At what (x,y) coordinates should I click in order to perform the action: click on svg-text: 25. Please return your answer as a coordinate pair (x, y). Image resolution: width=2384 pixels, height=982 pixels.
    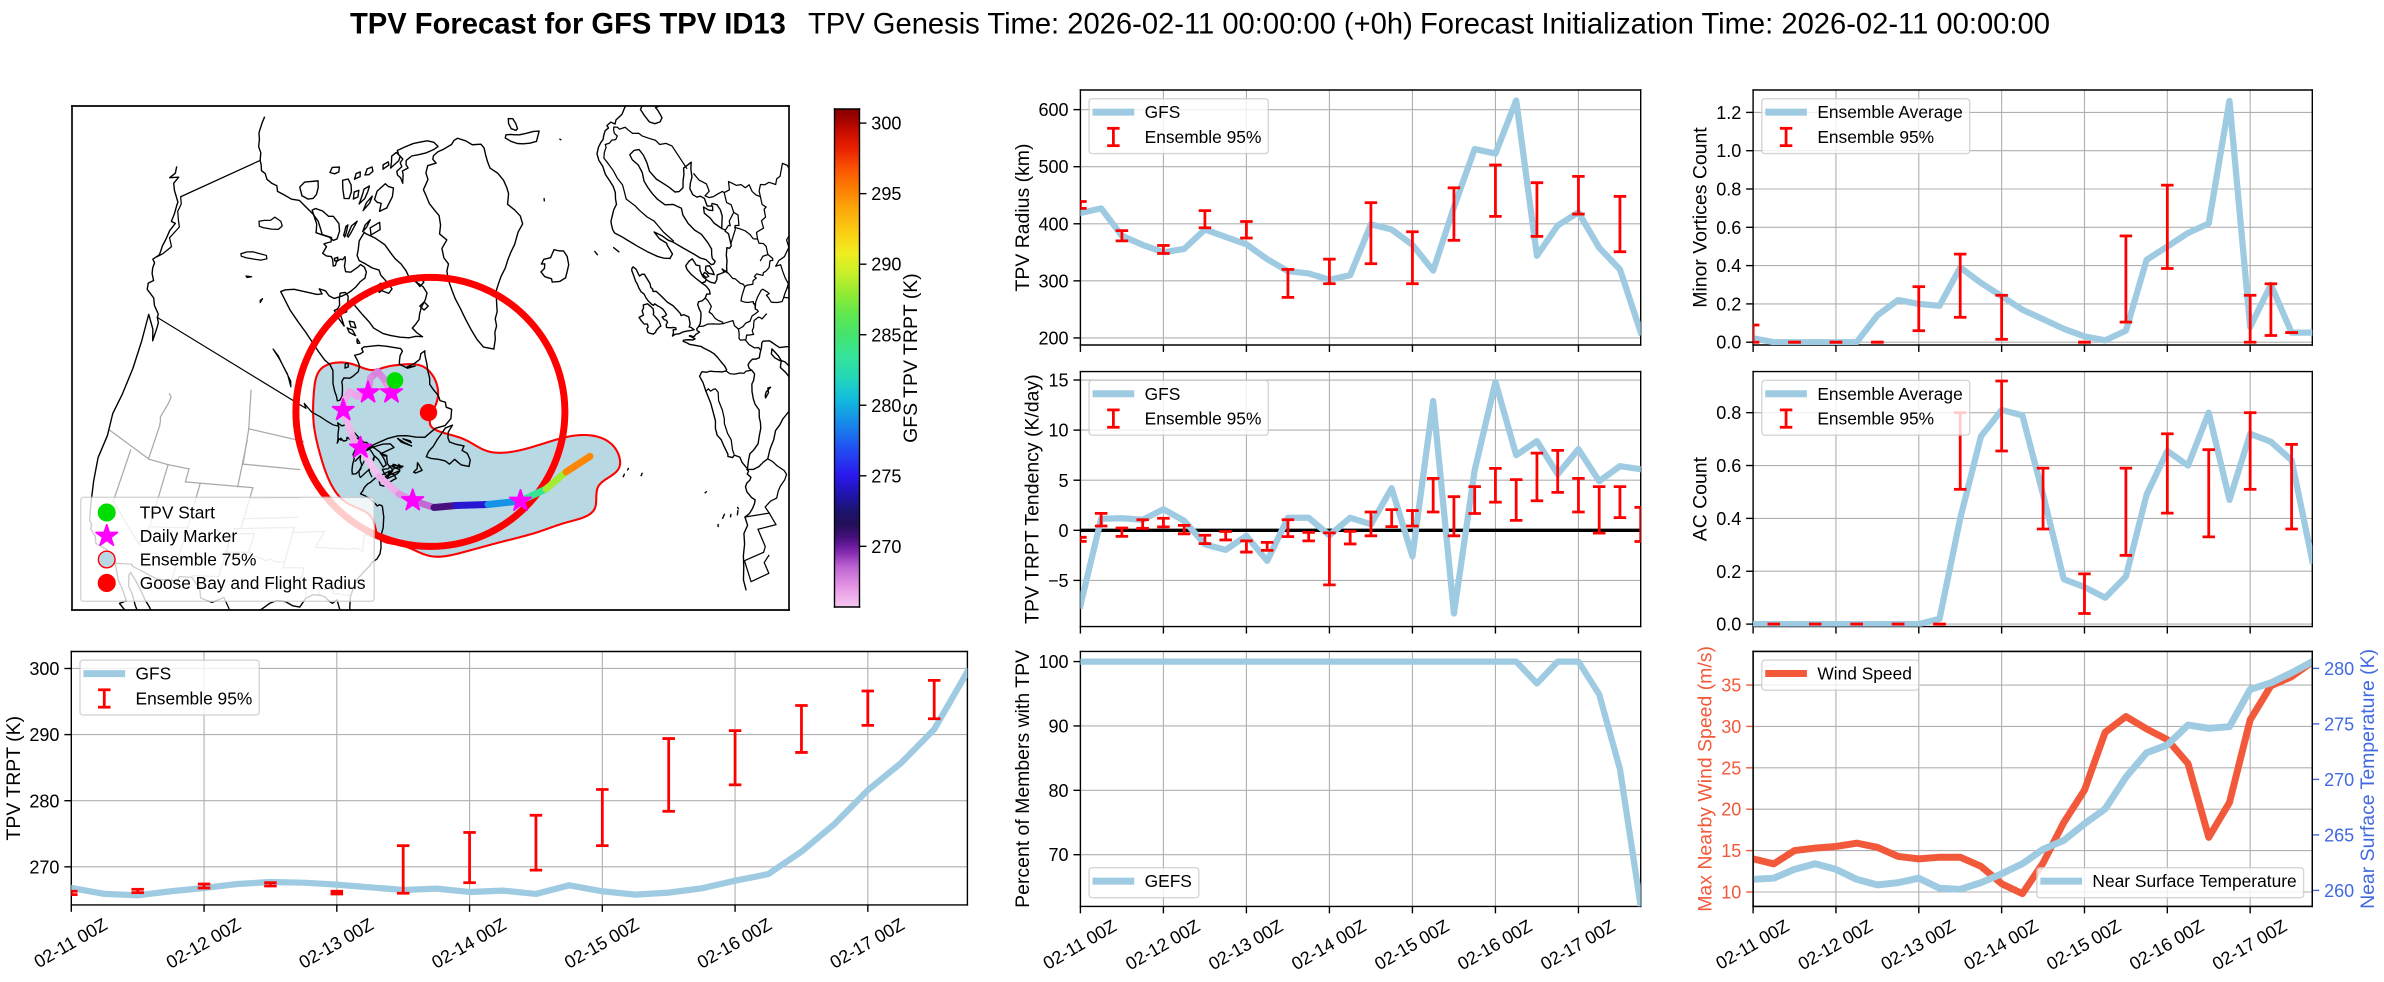
    Looking at the image, I should click on (1731, 768).